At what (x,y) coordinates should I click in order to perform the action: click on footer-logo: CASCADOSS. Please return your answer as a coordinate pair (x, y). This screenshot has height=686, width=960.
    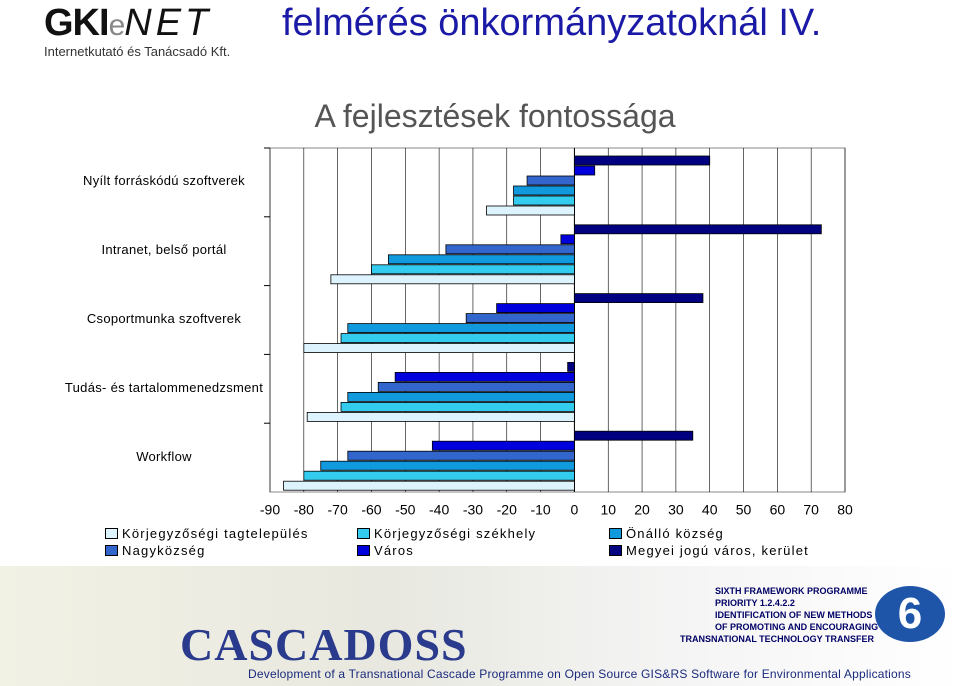
    Looking at the image, I should click on (324, 644).